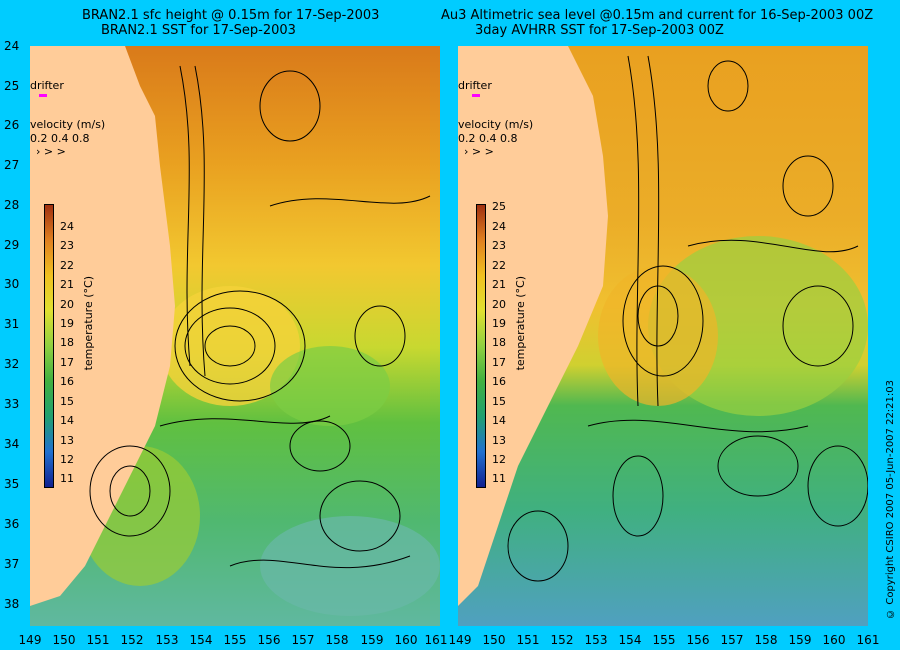  What do you see at coordinates (499, 323) in the screenshot?
I see `right-colorbar-tick: 19` at bounding box center [499, 323].